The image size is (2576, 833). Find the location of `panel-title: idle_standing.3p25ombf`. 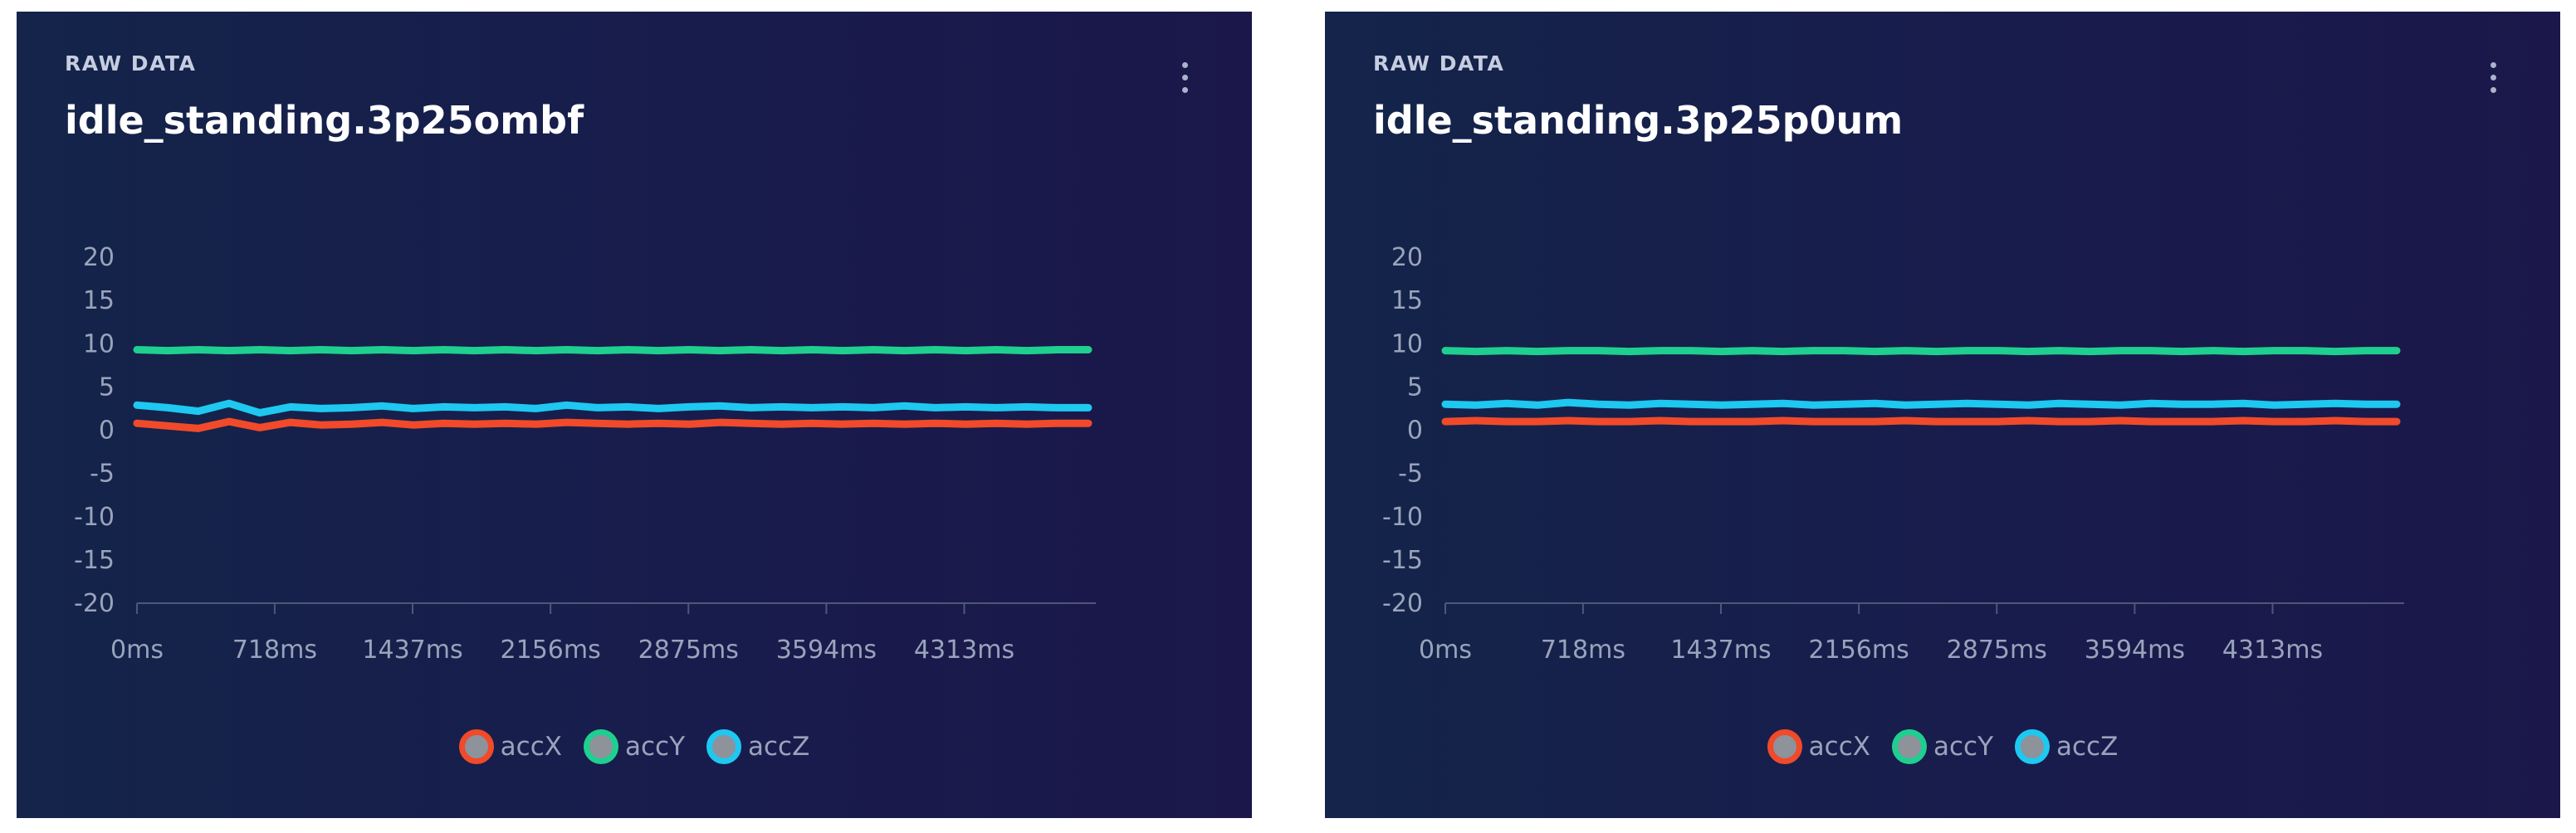

panel-title: idle_standing.3p25ombf is located at coordinates (324, 121).